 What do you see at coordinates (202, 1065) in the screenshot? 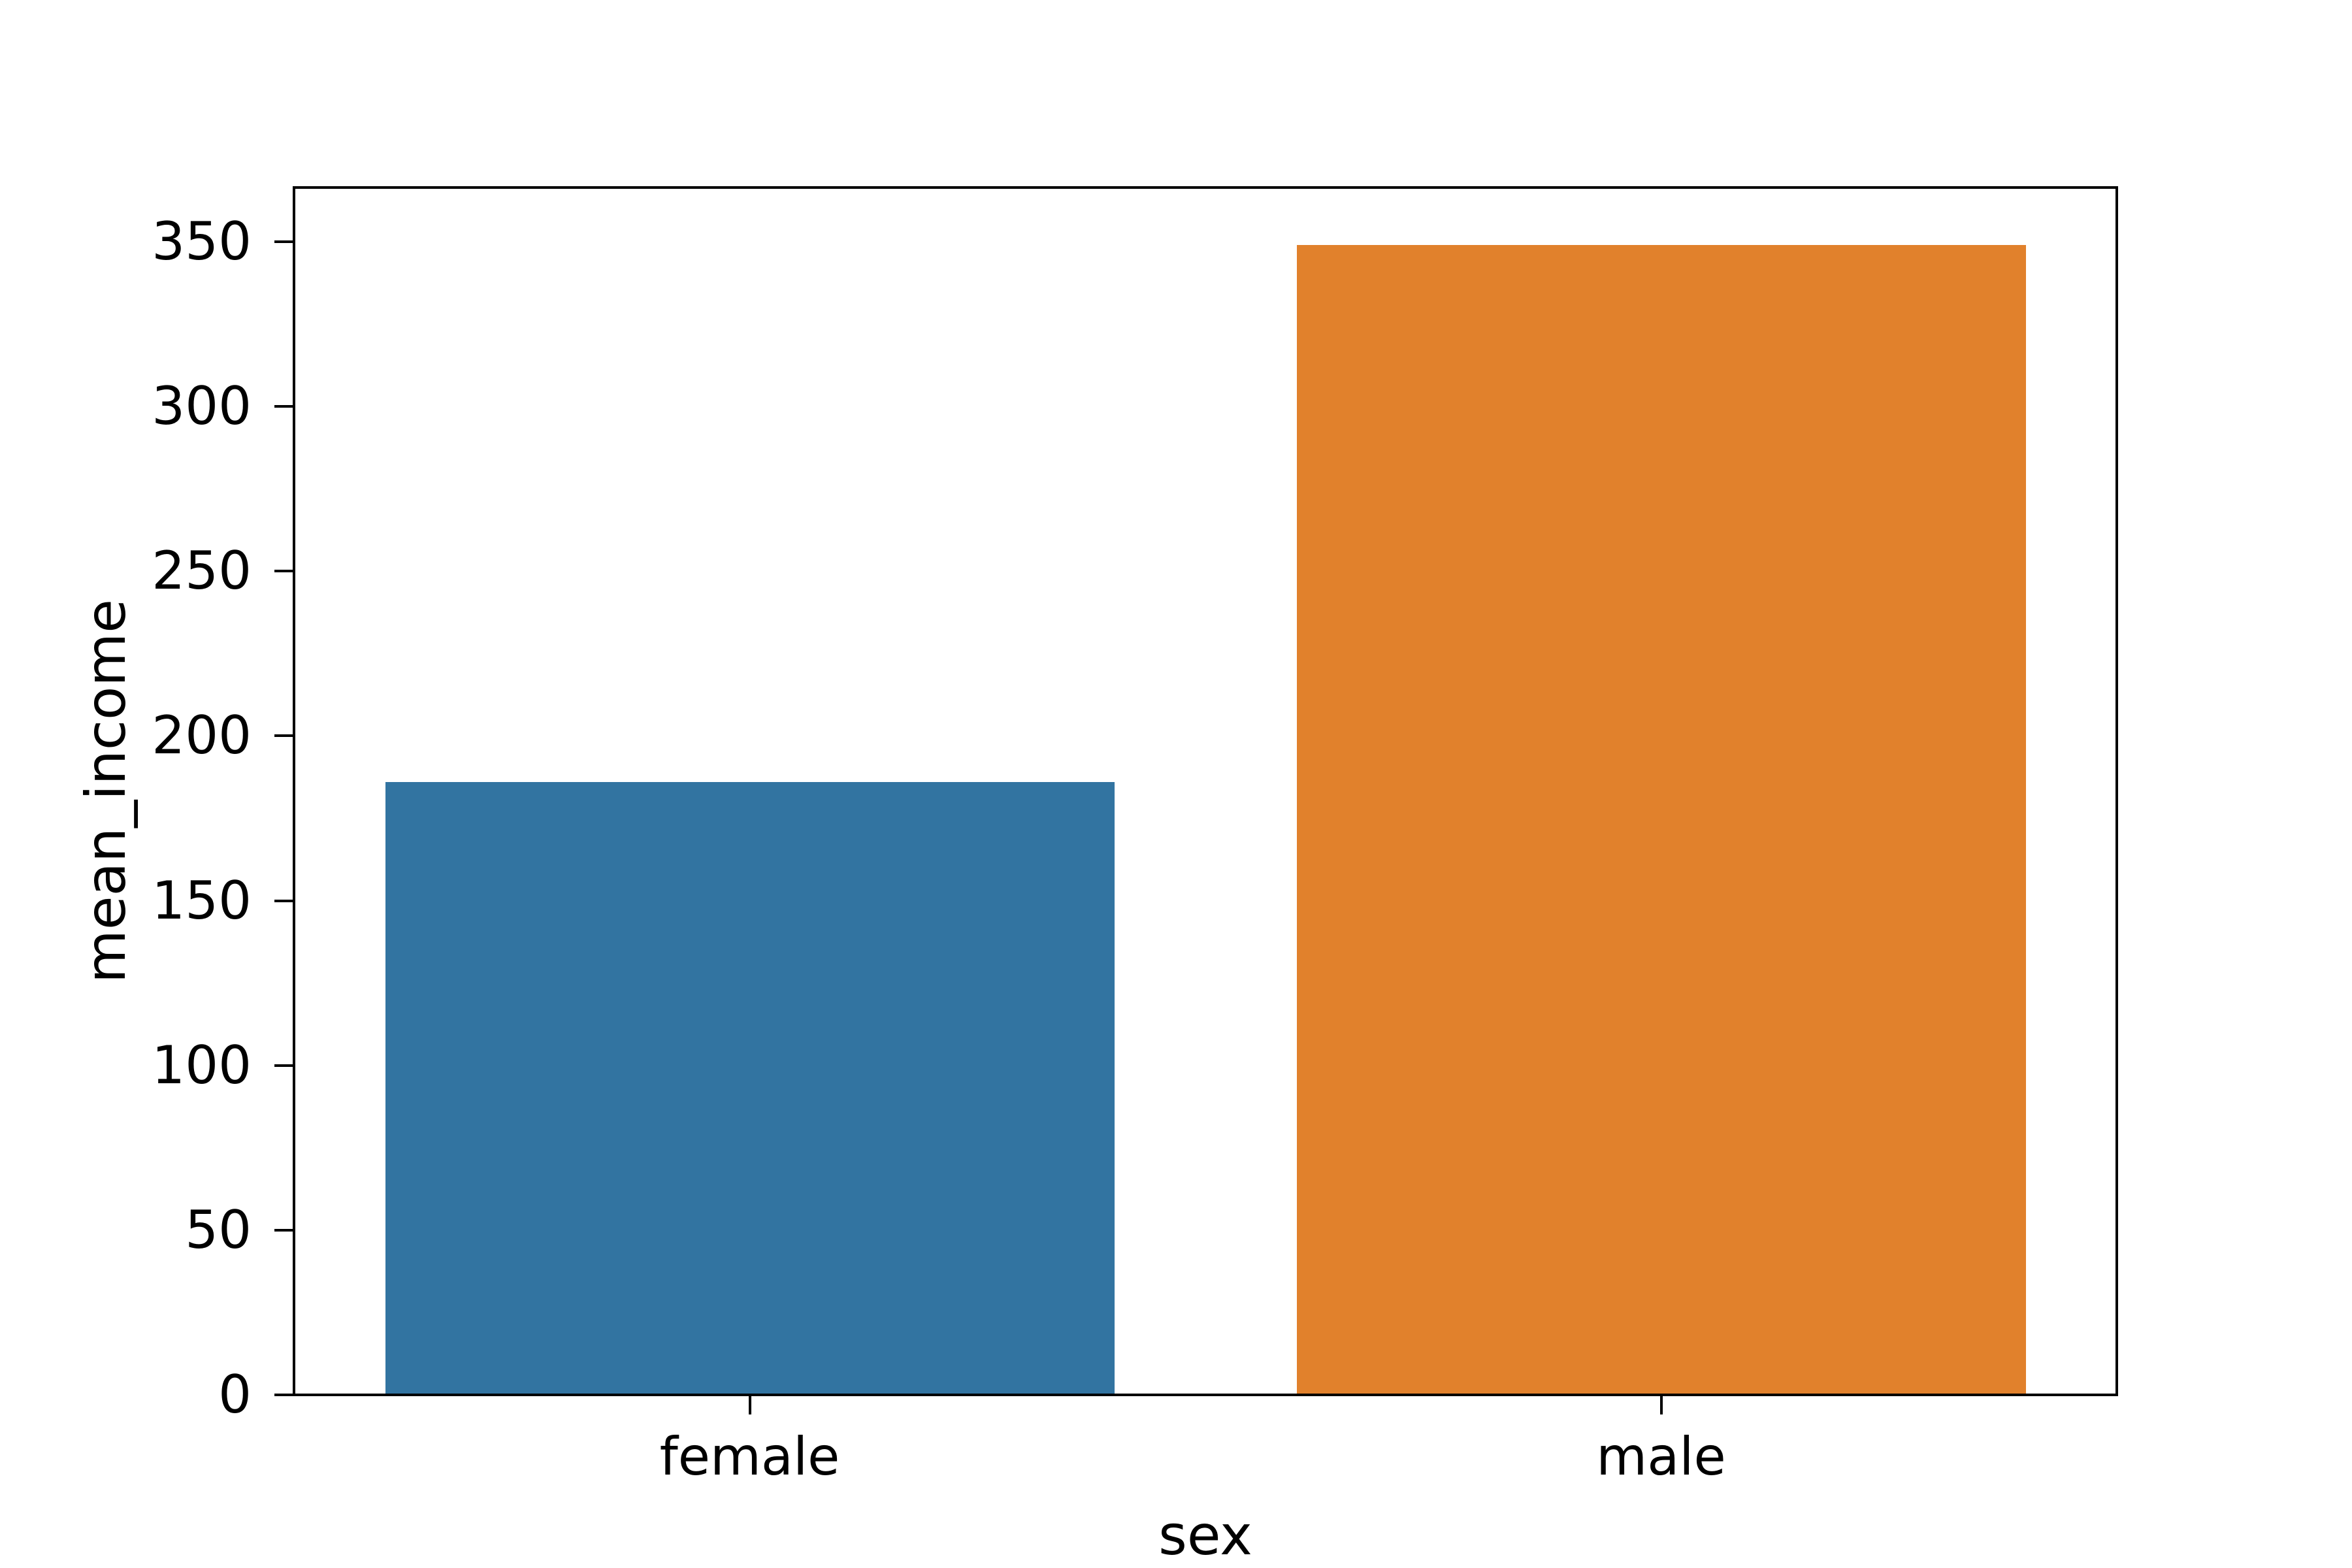
I see `y-tick-label: 100` at bounding box center [202, 1065].